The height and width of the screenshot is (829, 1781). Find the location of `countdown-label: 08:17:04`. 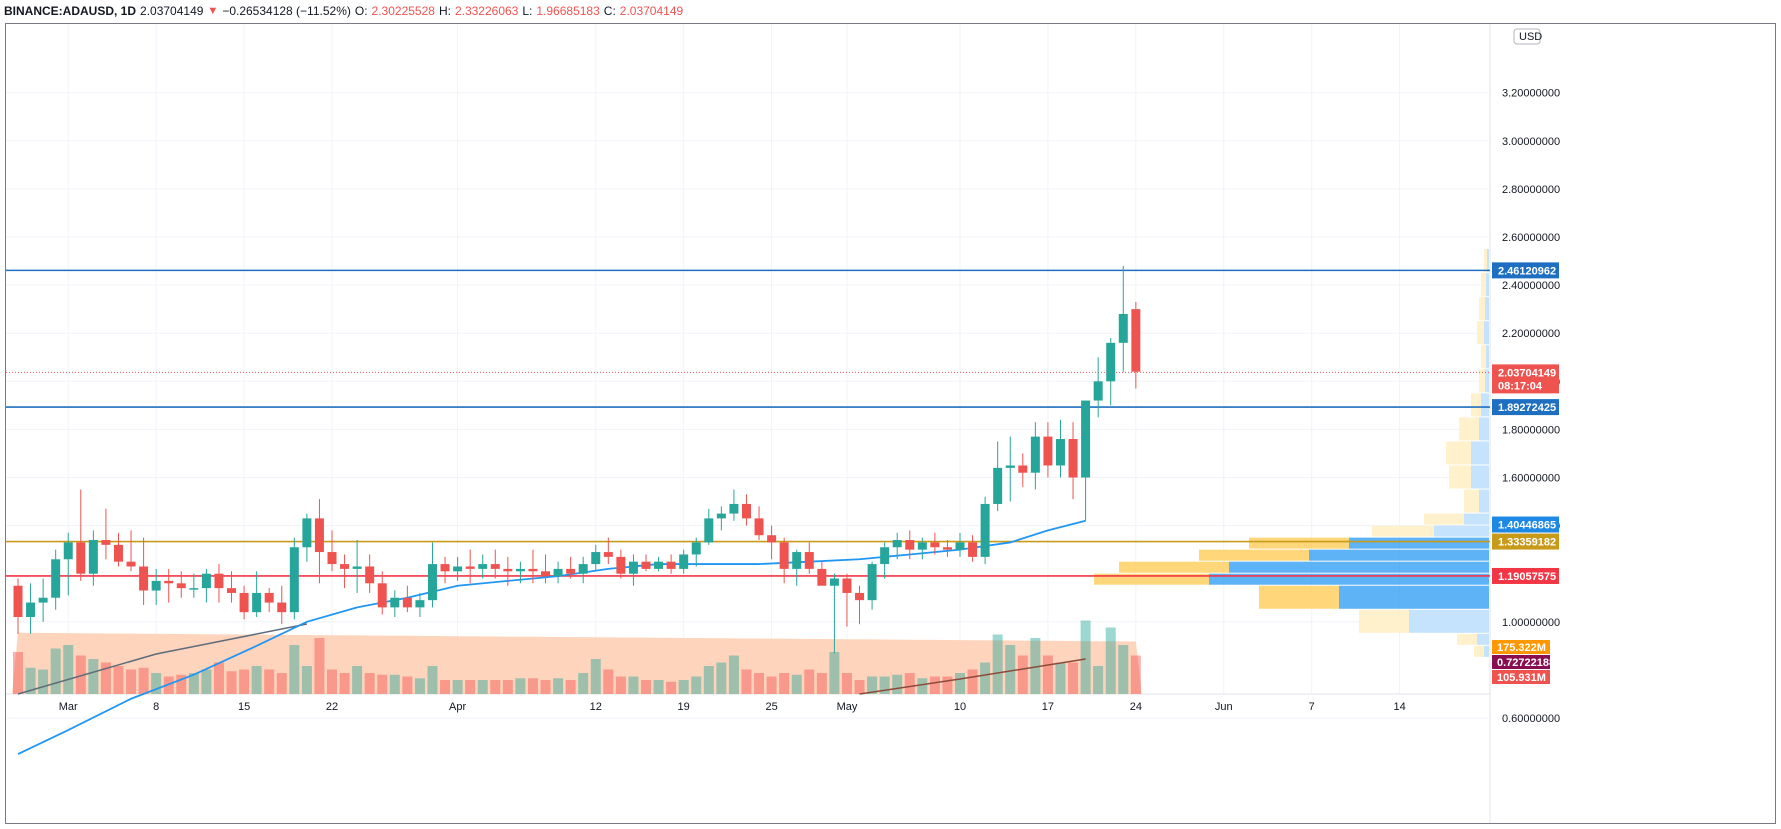

countdown-label: 08:17:04 is located at coordinates (1520, 386).